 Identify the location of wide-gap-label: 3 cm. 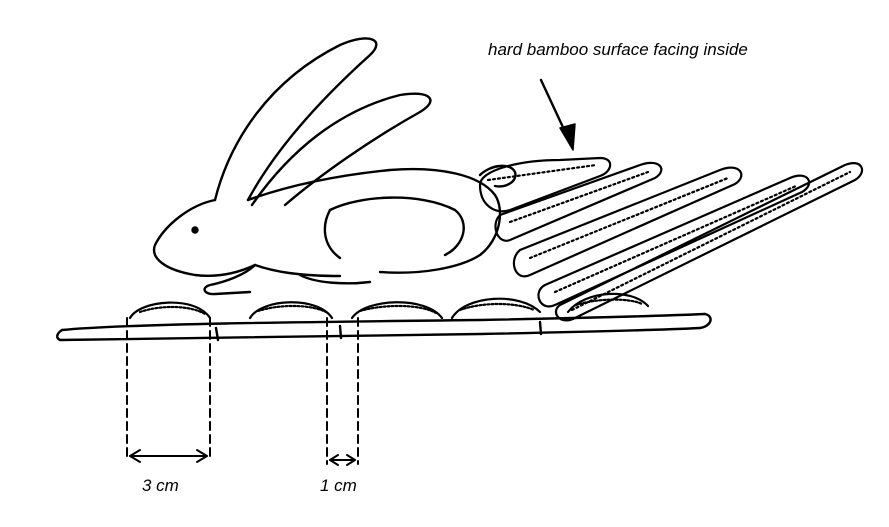
(160, 485).